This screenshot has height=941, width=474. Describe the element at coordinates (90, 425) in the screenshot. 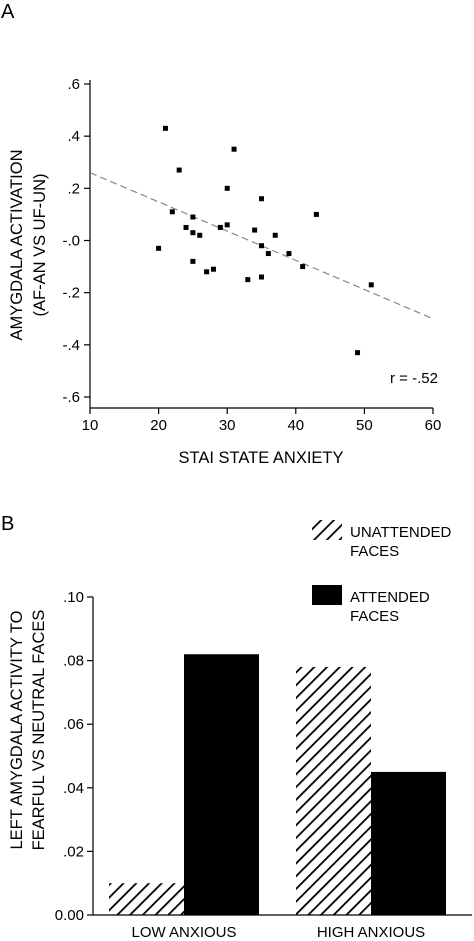

I see `scatter-x-tick-label: 10` at that location.